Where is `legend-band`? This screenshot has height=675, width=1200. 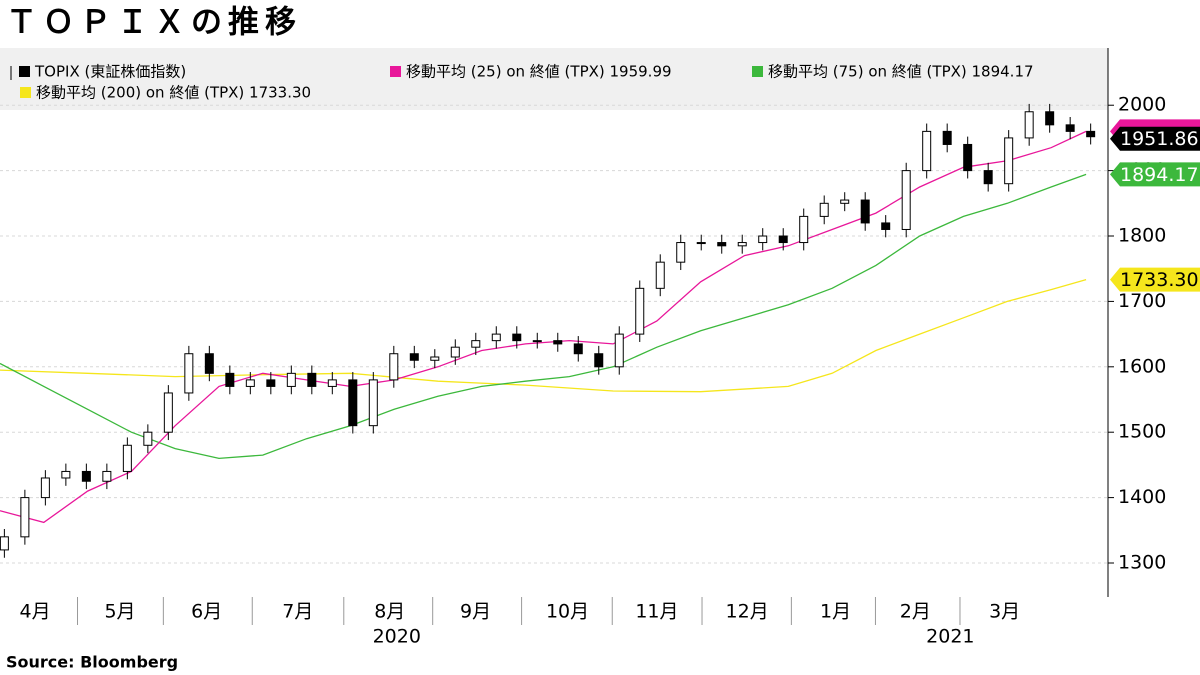 legend-band is located at coordinates (554, 79).